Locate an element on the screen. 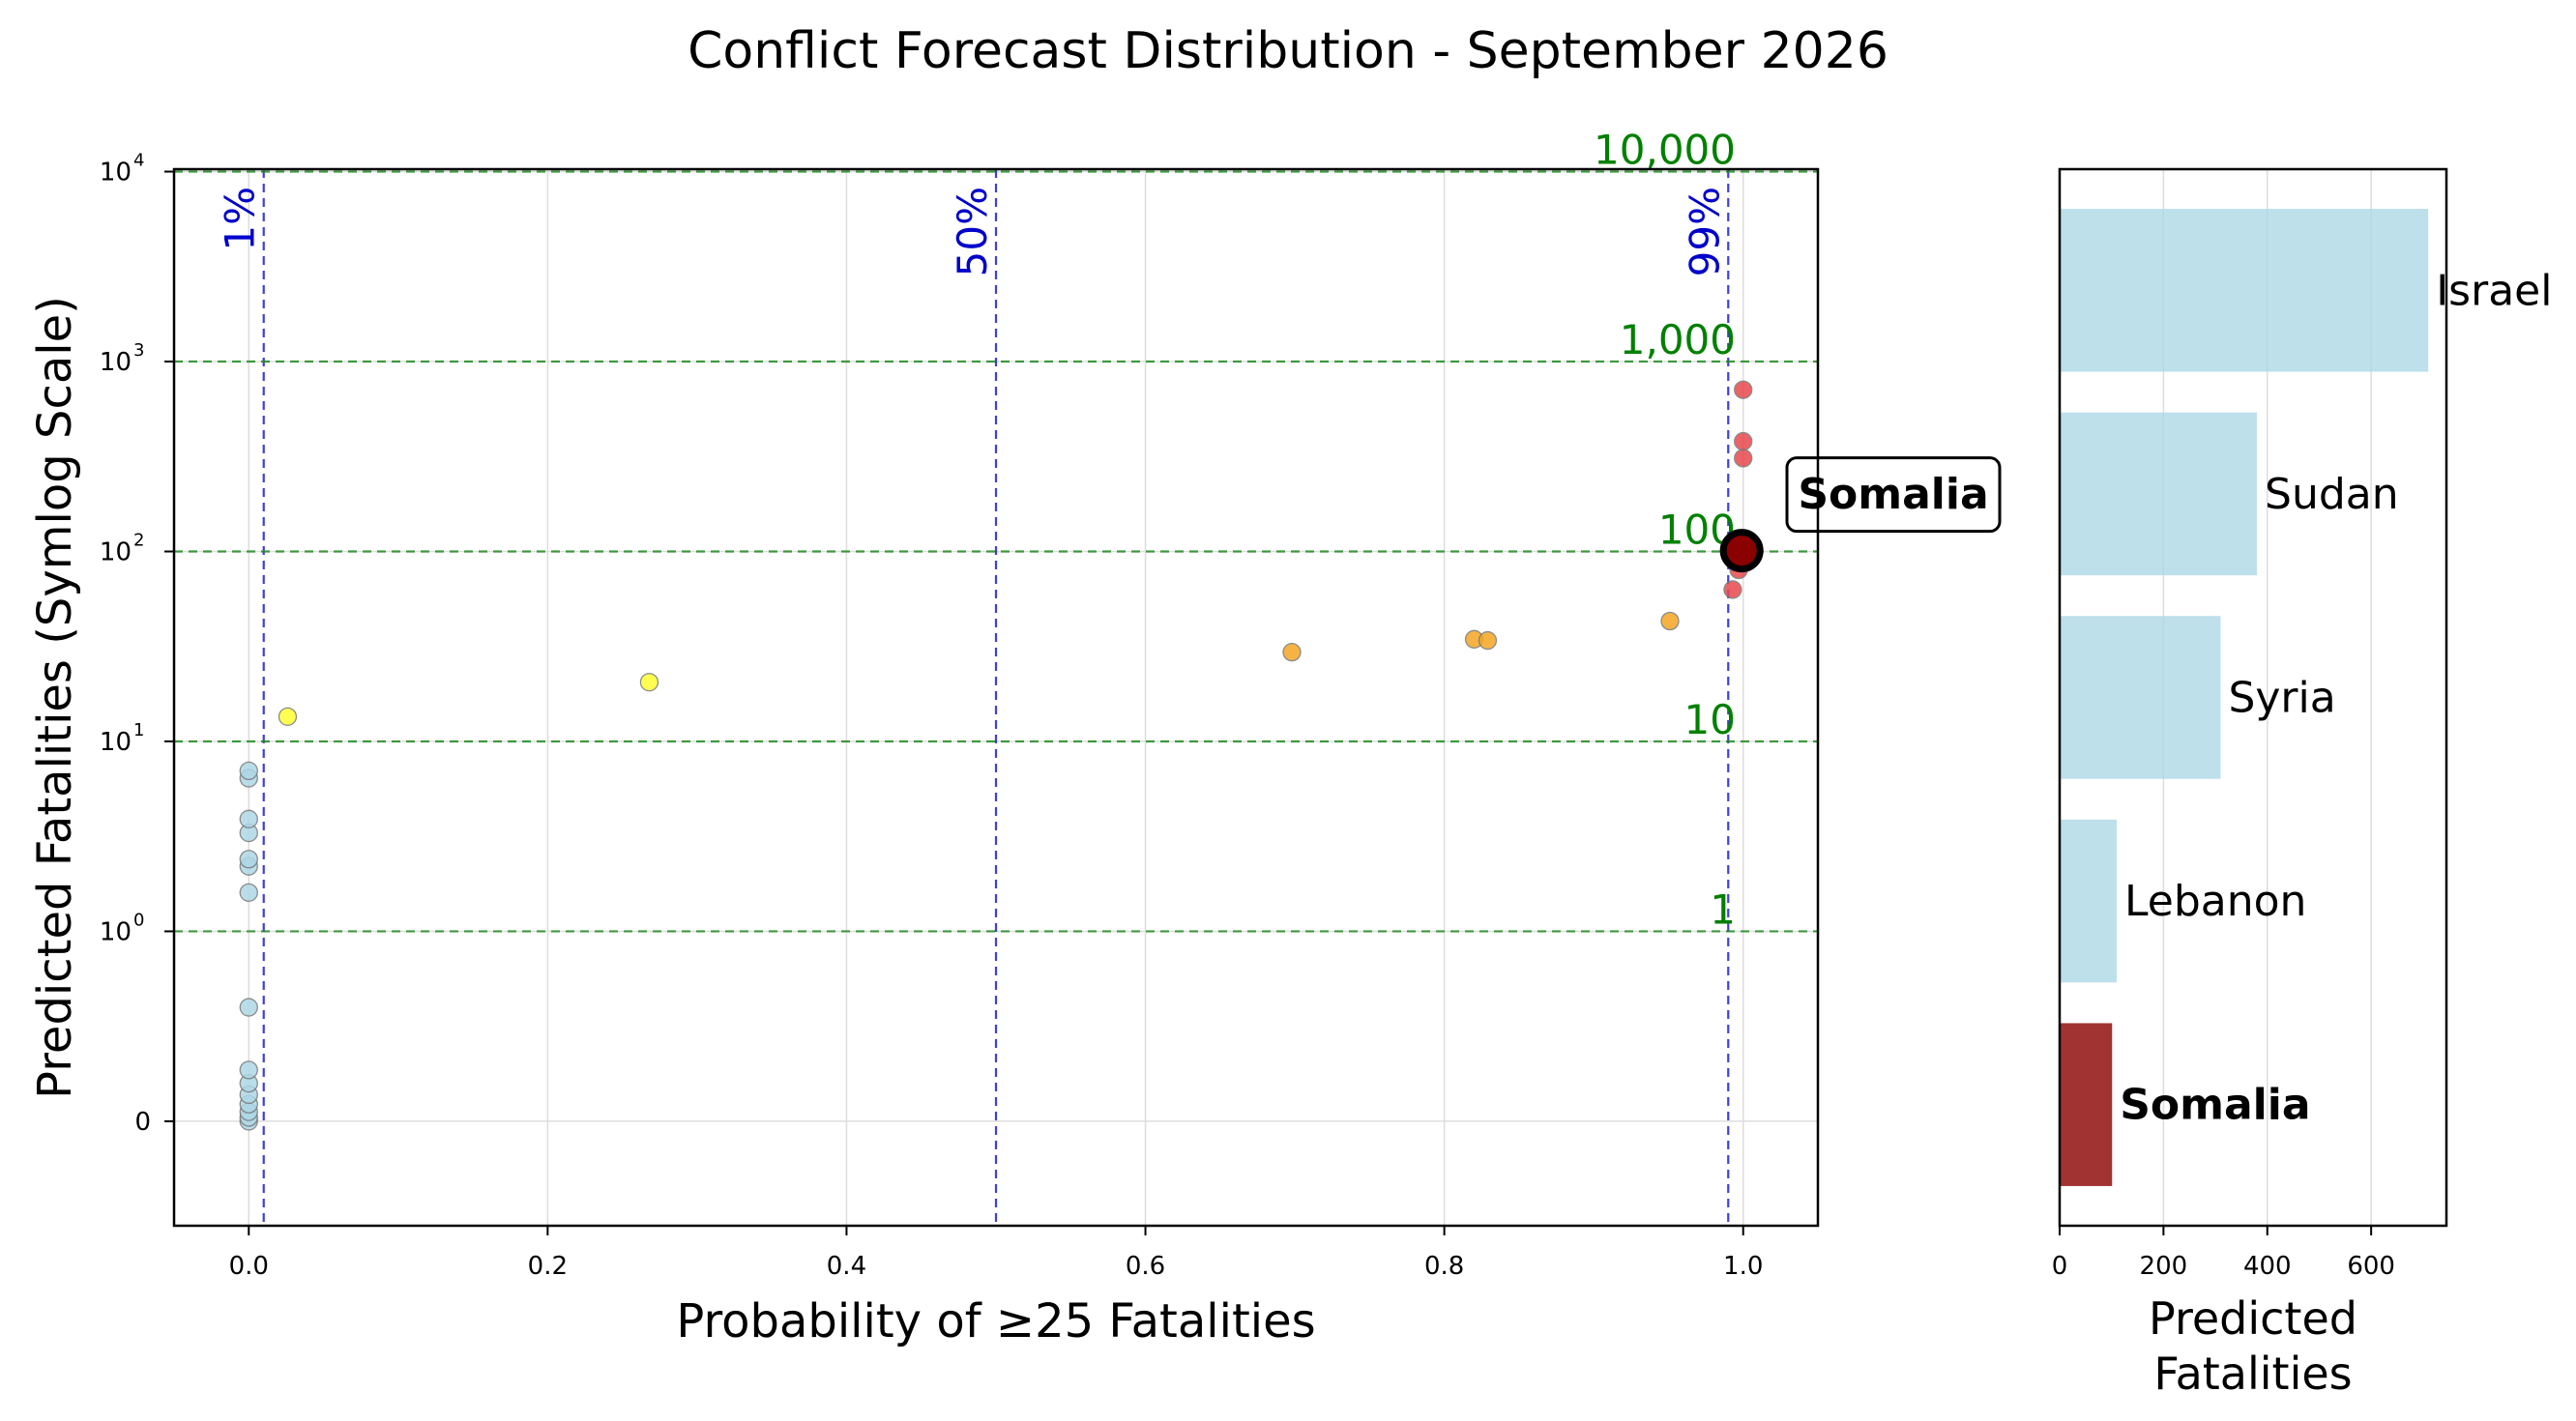  bar-label: Sudan is located at coordinates (2332, 494).